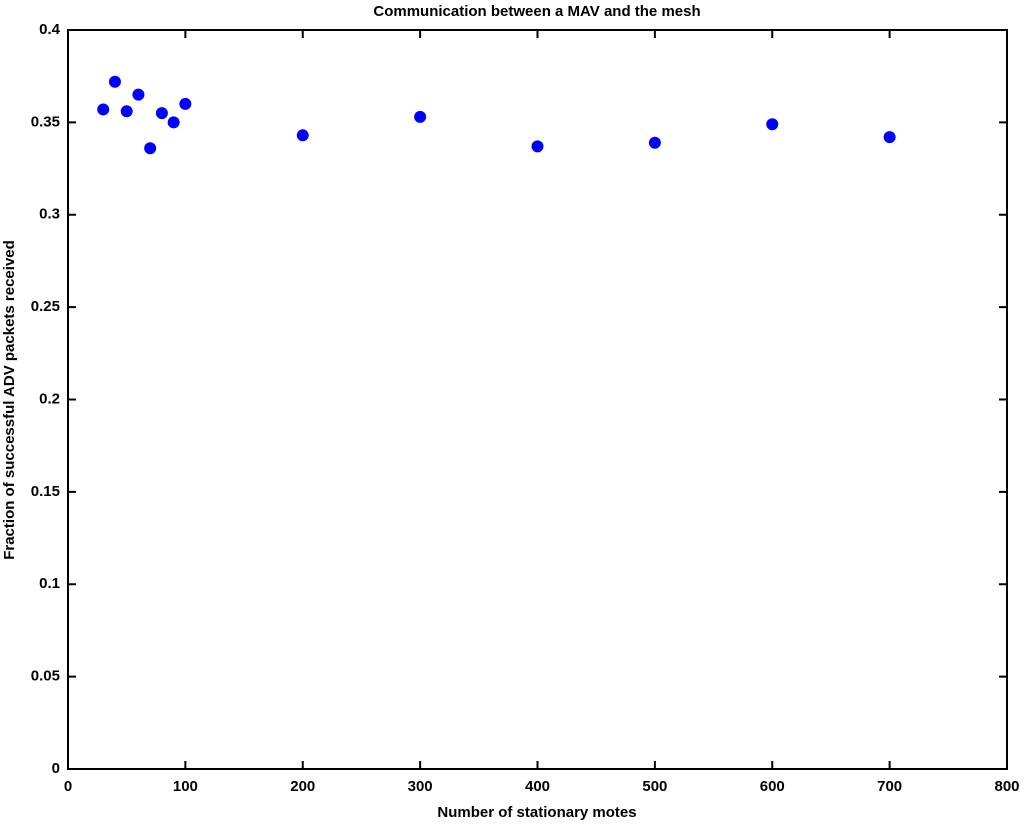 The image size is (1024, 825). Describe the element at coordinates (185, 786) in the screenshot. I see `x-tick-label: 100` at that location.